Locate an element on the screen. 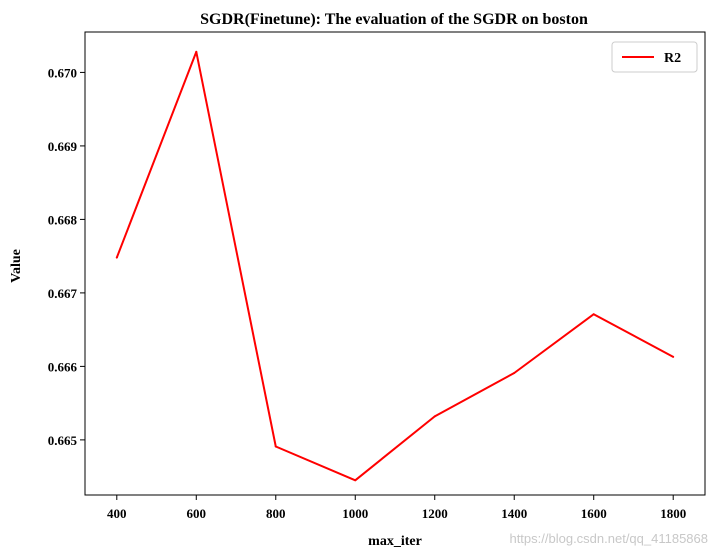  y-tick-label: 0.667 is located at coordinates (63, 293).